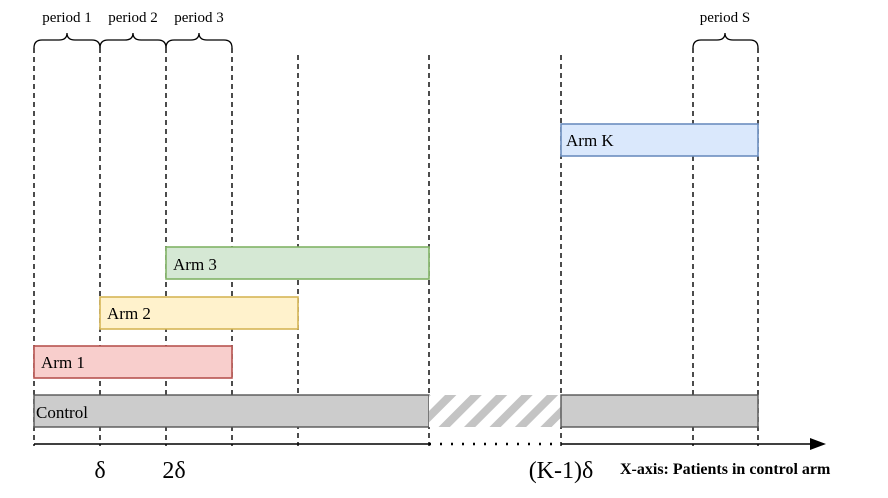 This screenshot has width=888, height=498. Describe the element at coordinates (173, 471) in the screenshot. I see `tick-2delta: 2δ` at that location.